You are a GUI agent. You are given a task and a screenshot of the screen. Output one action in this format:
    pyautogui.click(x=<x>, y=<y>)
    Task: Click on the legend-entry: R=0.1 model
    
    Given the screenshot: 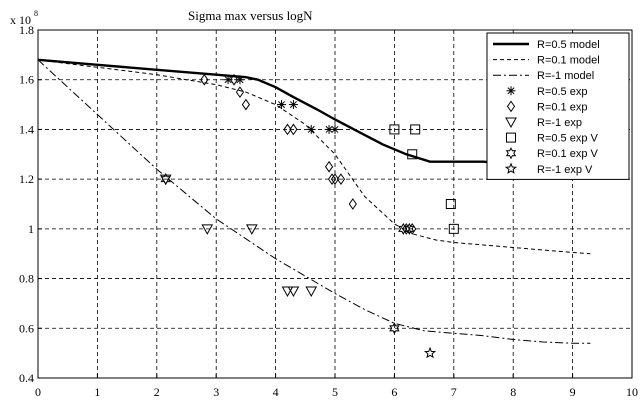 What is the action you would take?
    pyautogui.click(x=546, y=61)
    